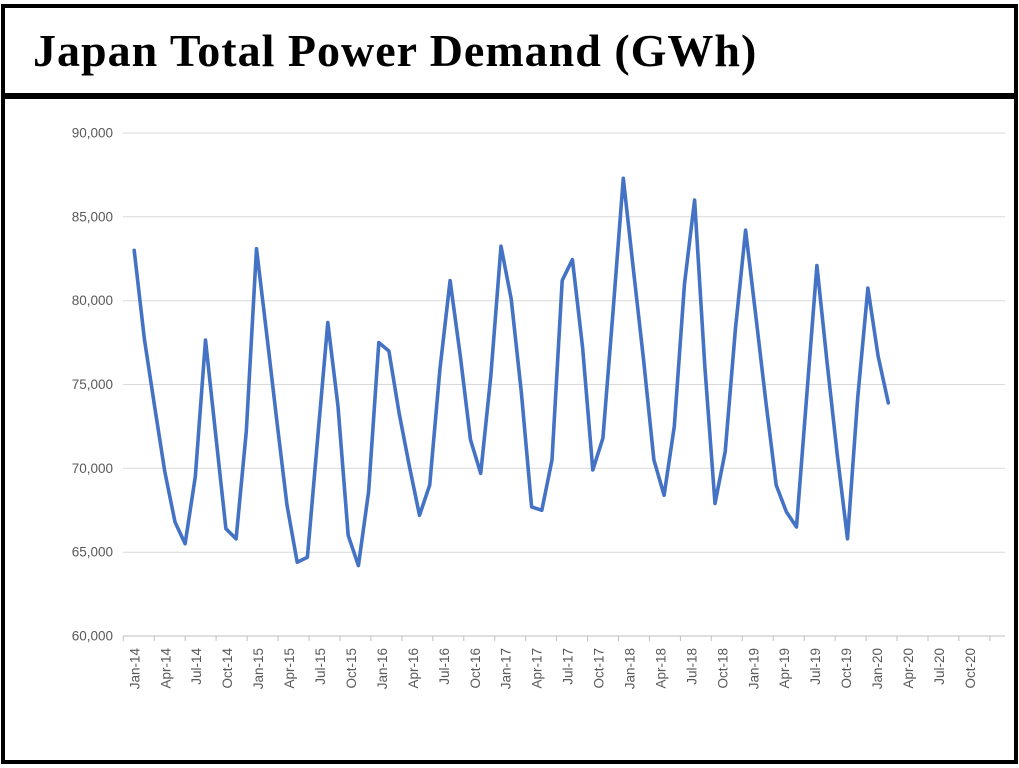 The image size is (1019, 768). I want to click on x-tick-label: Apr-20, so click(908, 668).